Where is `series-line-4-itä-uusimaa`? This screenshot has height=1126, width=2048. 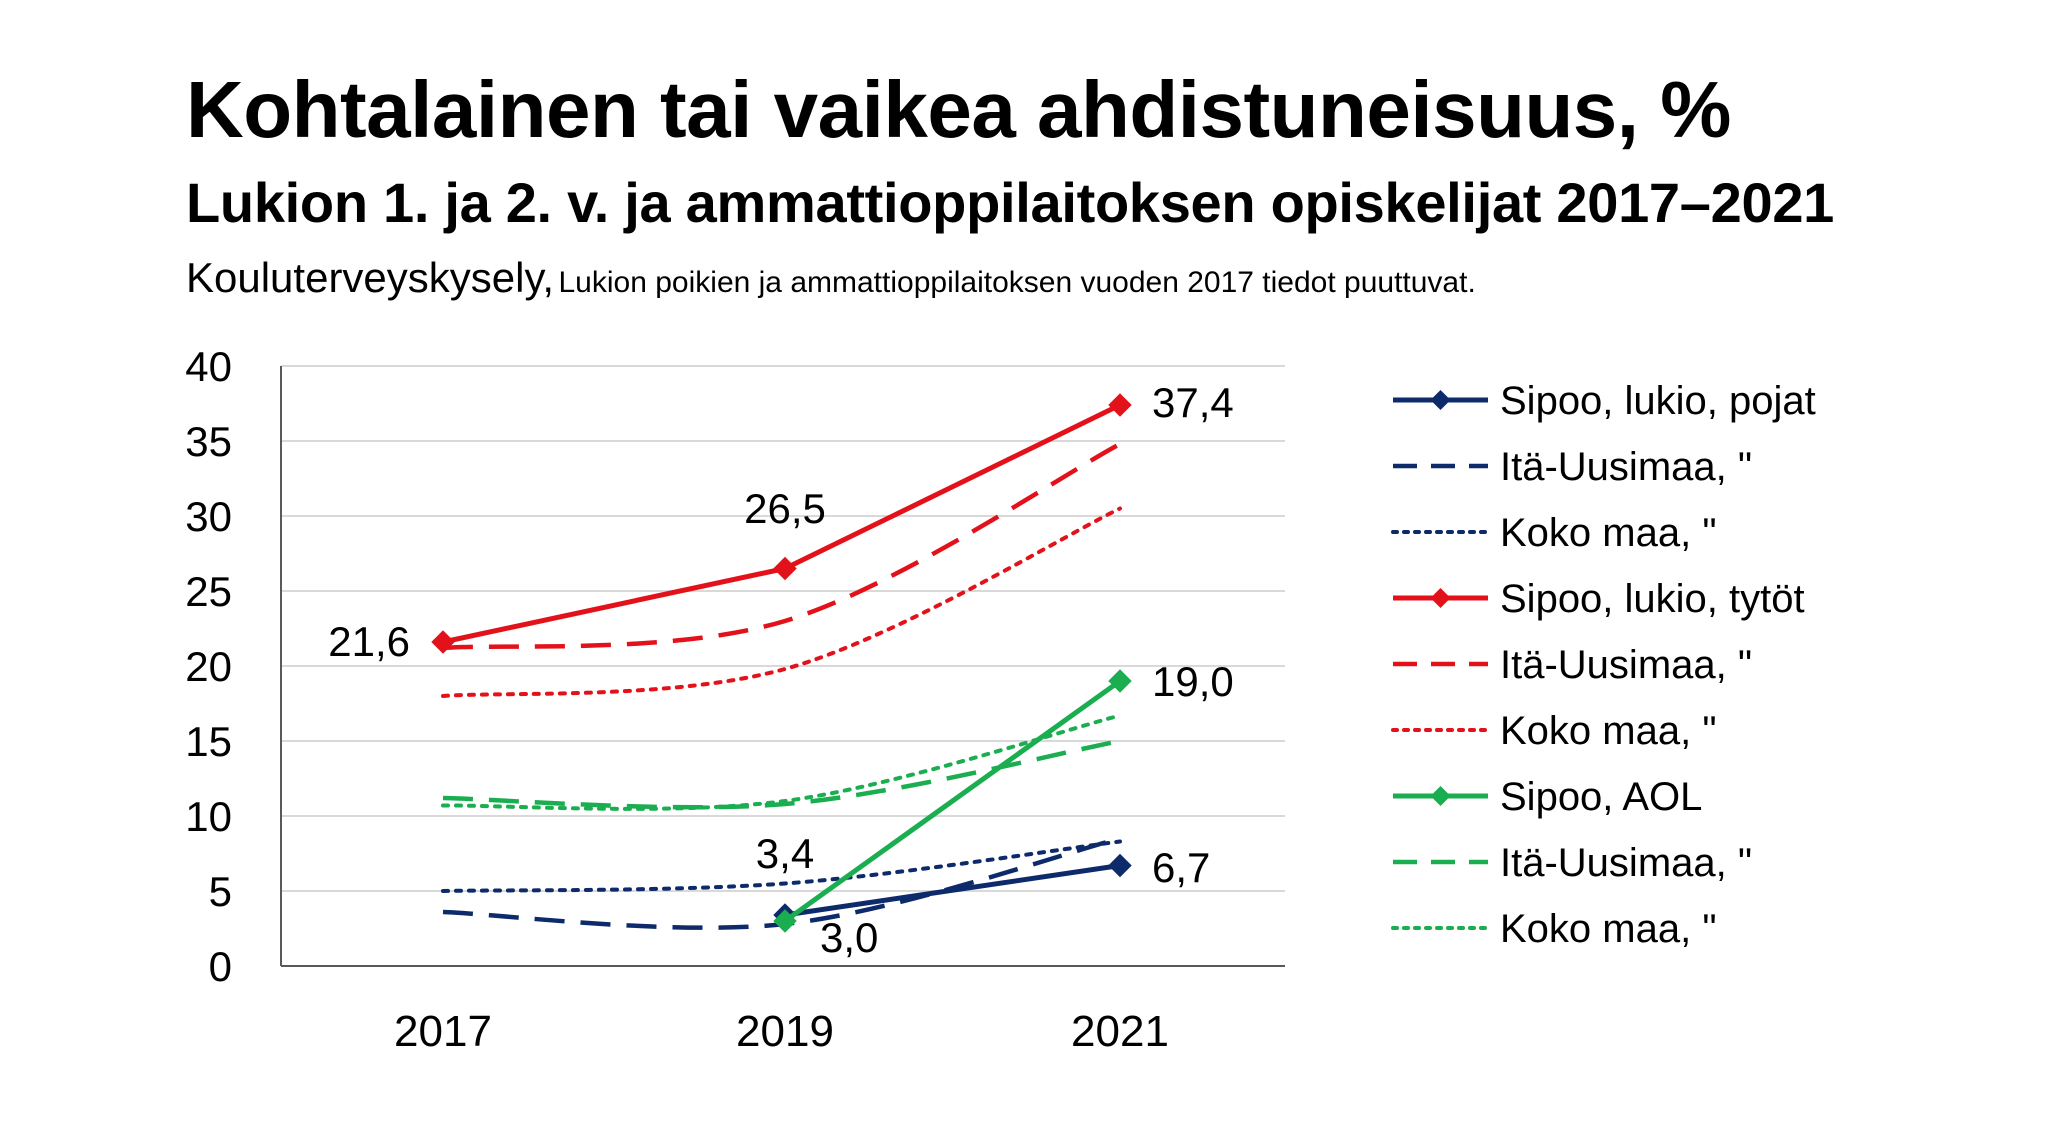 series-line-4-itä-uusimaa is located at coordinates (782, 546).